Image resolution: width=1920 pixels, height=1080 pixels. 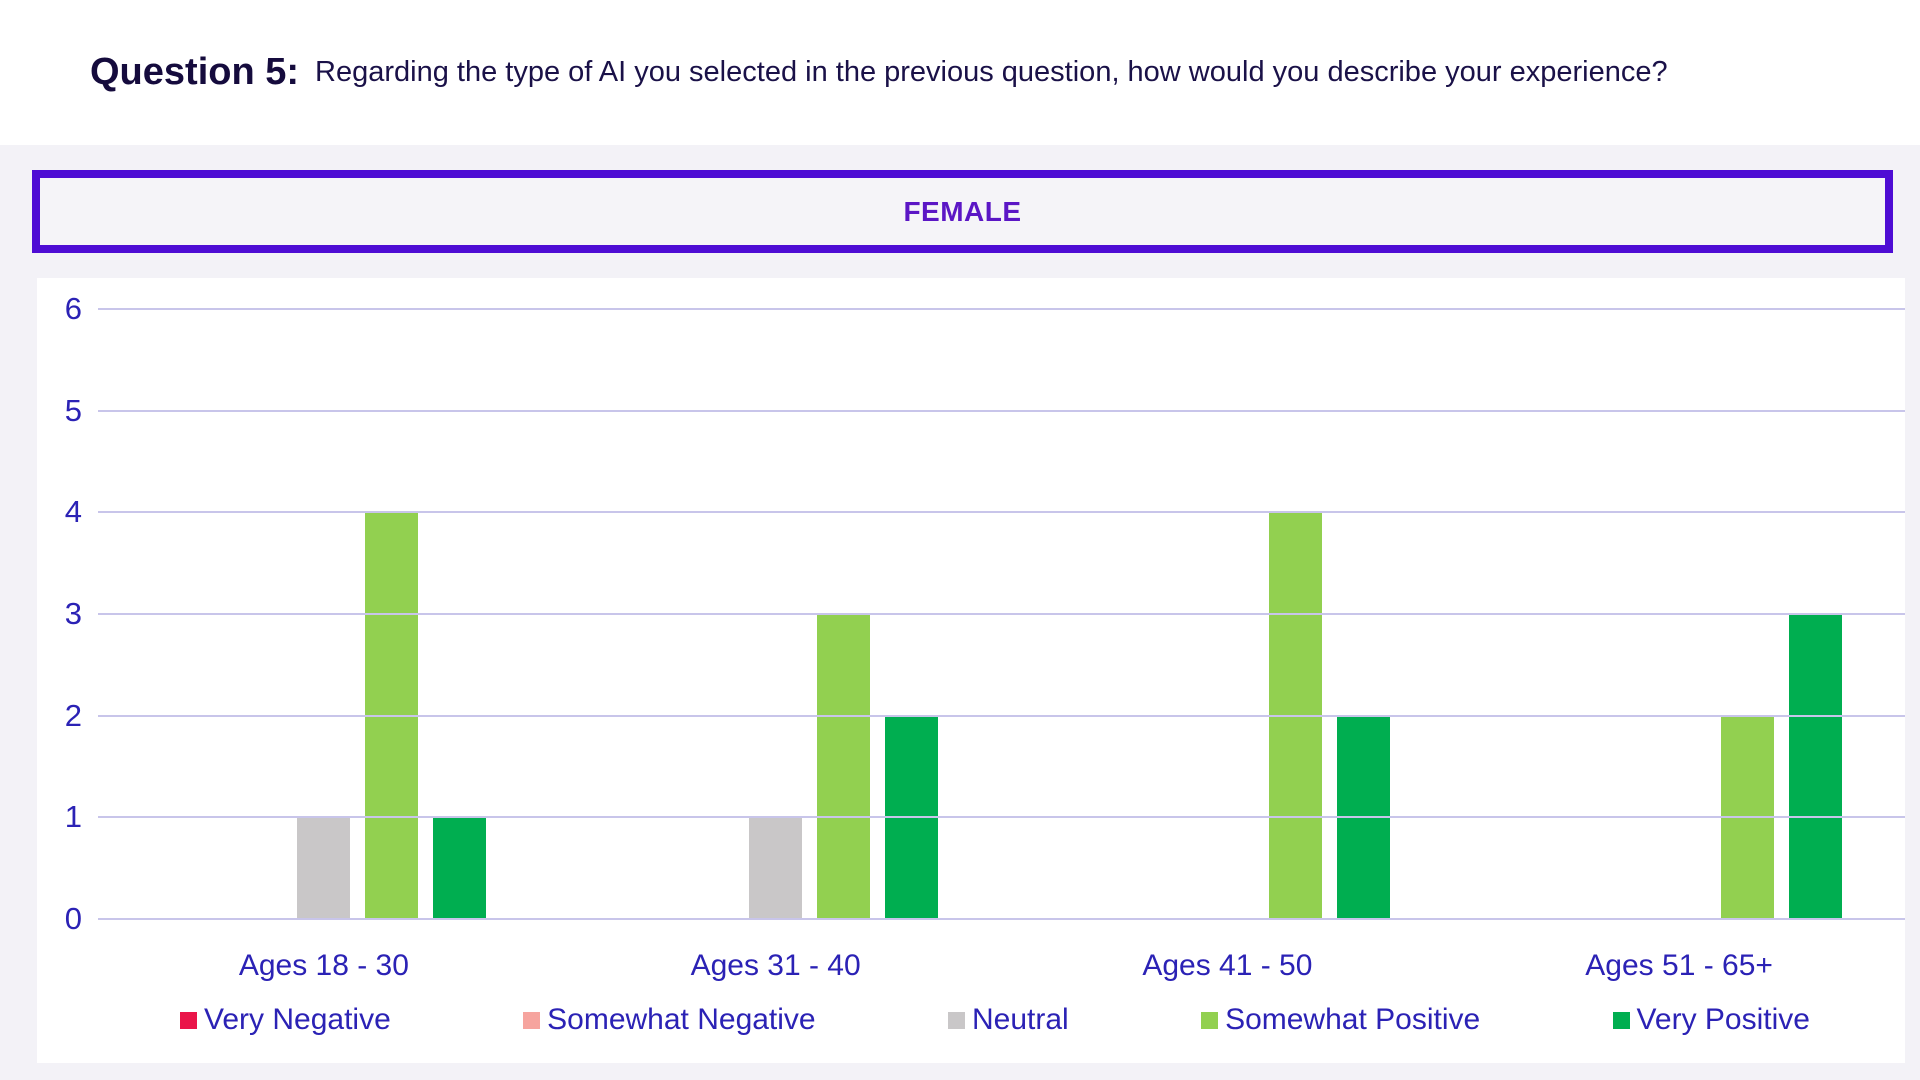 I want to click on legend-label: Somewhat Negative, so click(x=681, y=1019).